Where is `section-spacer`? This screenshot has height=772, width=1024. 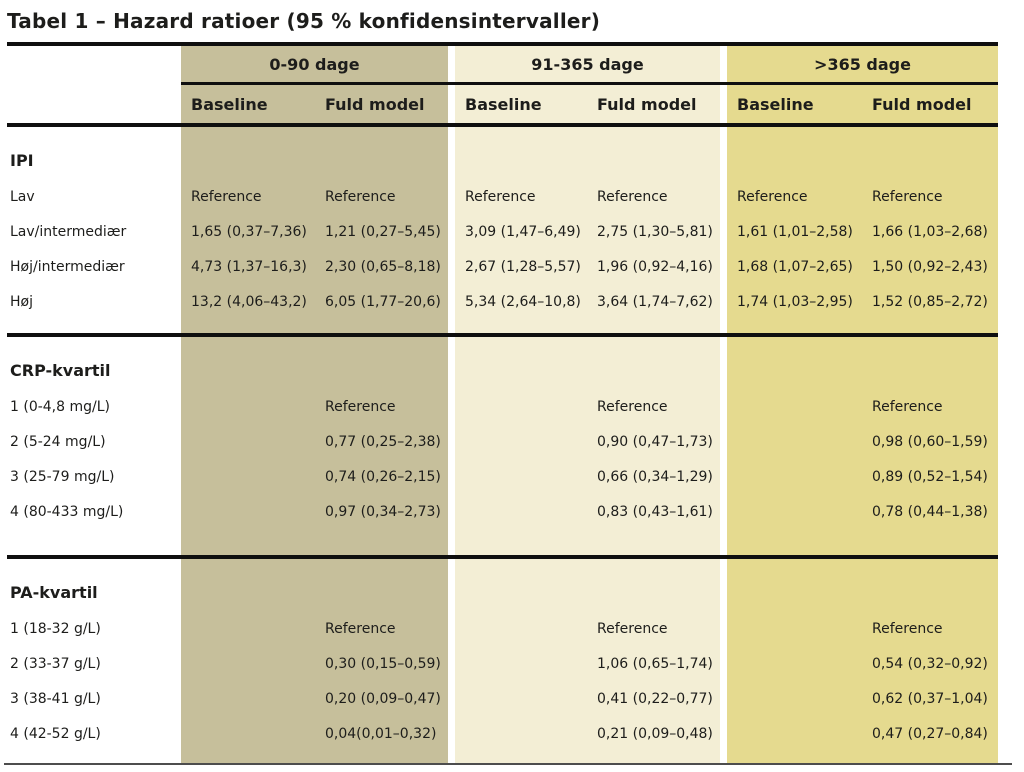 section-spacer is located at coordinates (502, 542).